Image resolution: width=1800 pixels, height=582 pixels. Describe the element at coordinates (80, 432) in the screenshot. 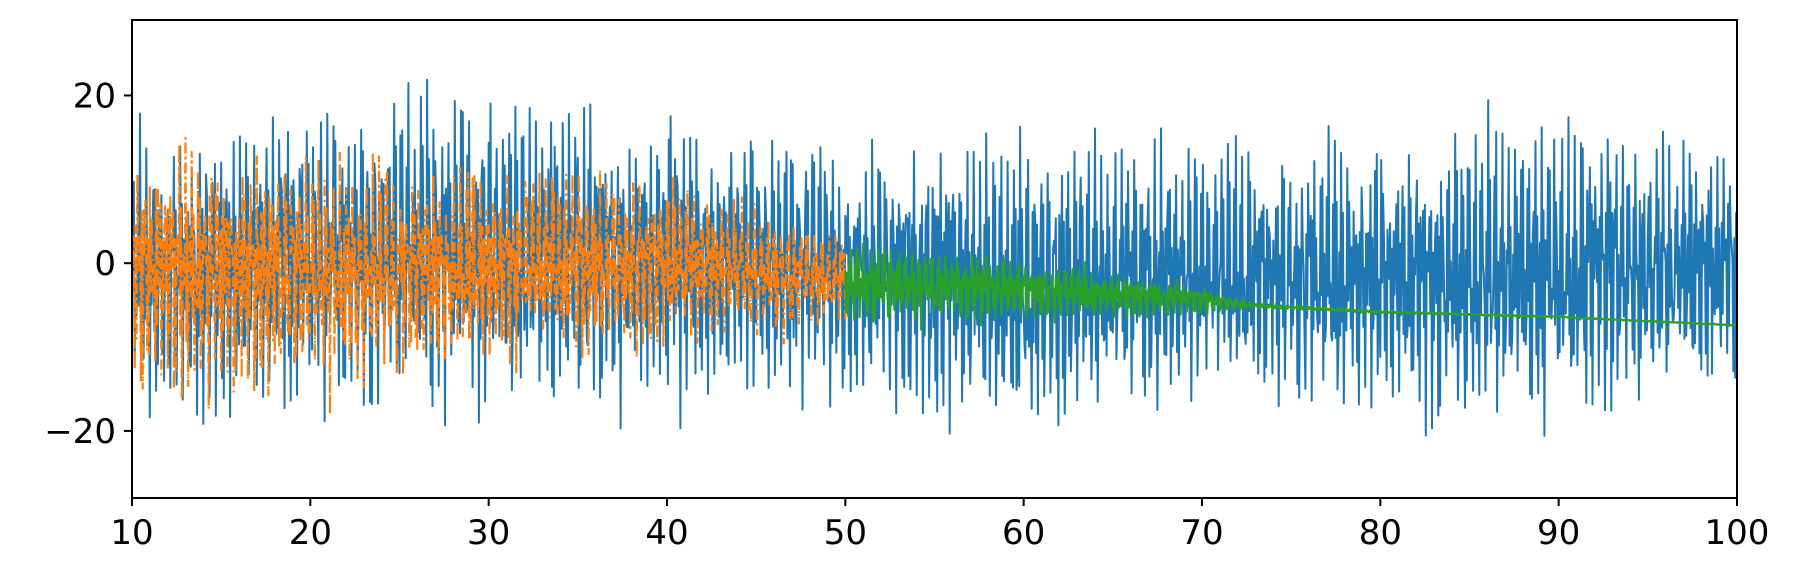

I see `y-tick-label-0: −20` at that location.